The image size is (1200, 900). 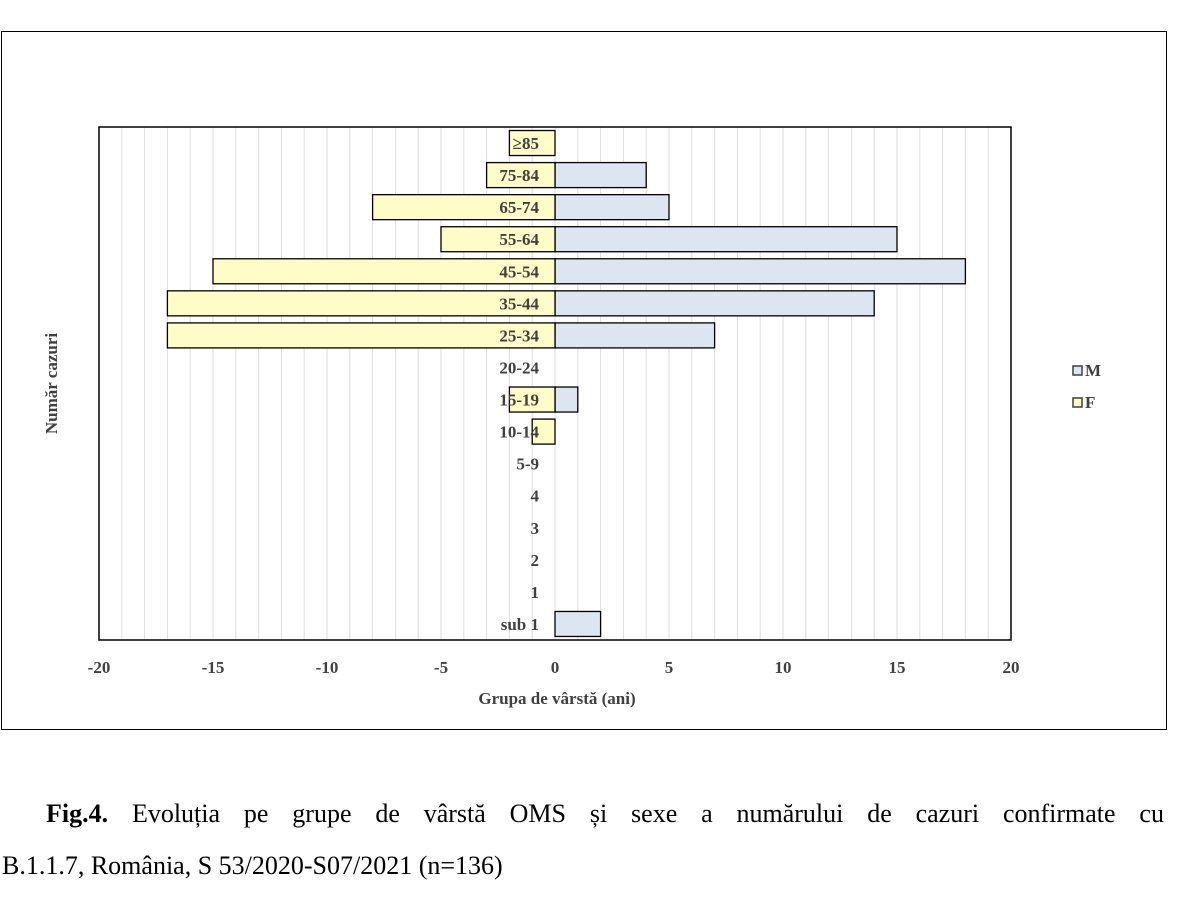 I want to click on x-tick-label: -20, so click(x=99, y=667).